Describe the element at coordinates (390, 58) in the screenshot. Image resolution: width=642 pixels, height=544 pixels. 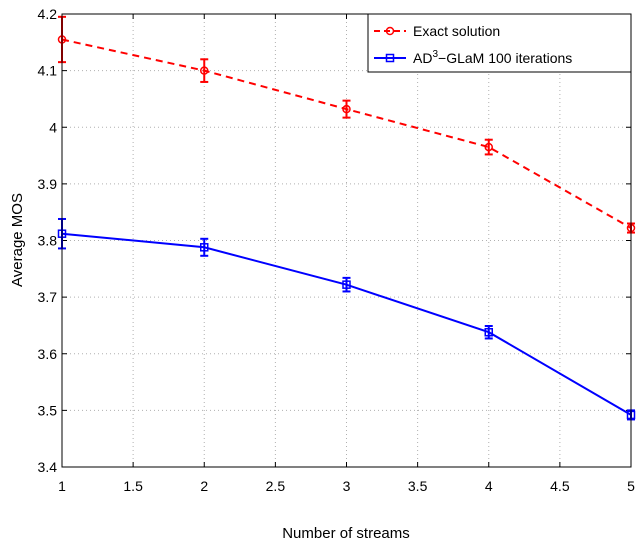
I see `legend-marker-ad3` at that location.